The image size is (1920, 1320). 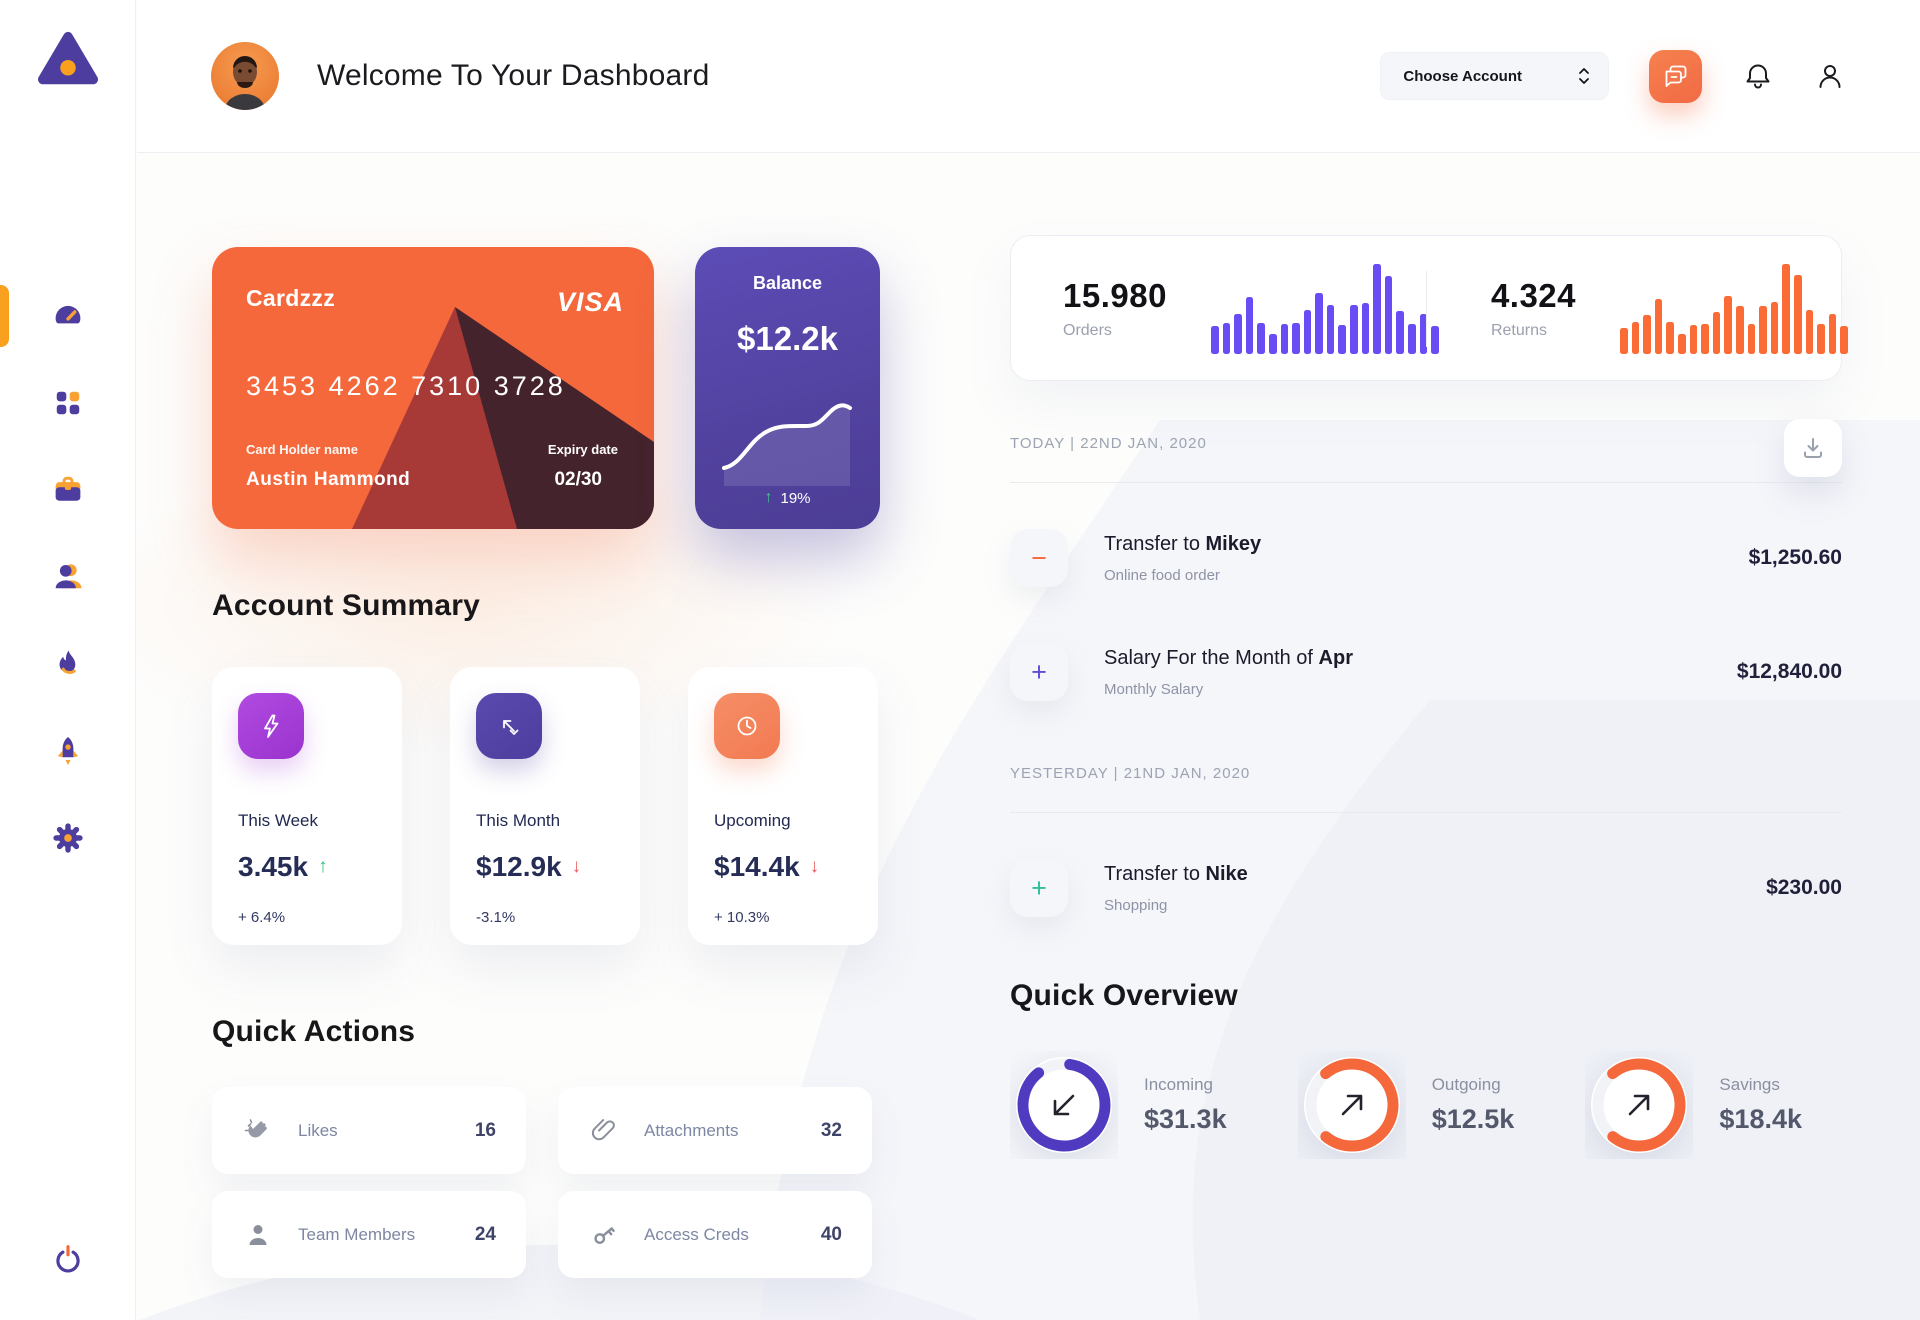 What do you see at coordinates (1087, 330) in the screenshot?
I see `orders-label: Orders` at bounding box center [1087, 330].